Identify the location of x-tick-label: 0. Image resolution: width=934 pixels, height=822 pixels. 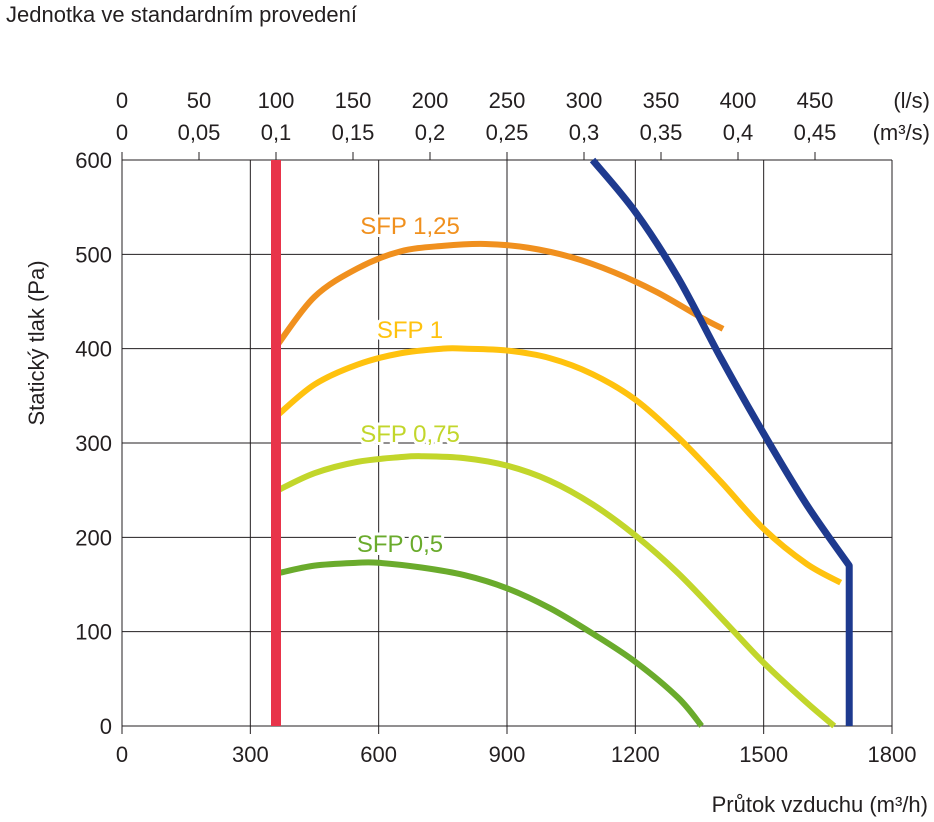
(122, 754).